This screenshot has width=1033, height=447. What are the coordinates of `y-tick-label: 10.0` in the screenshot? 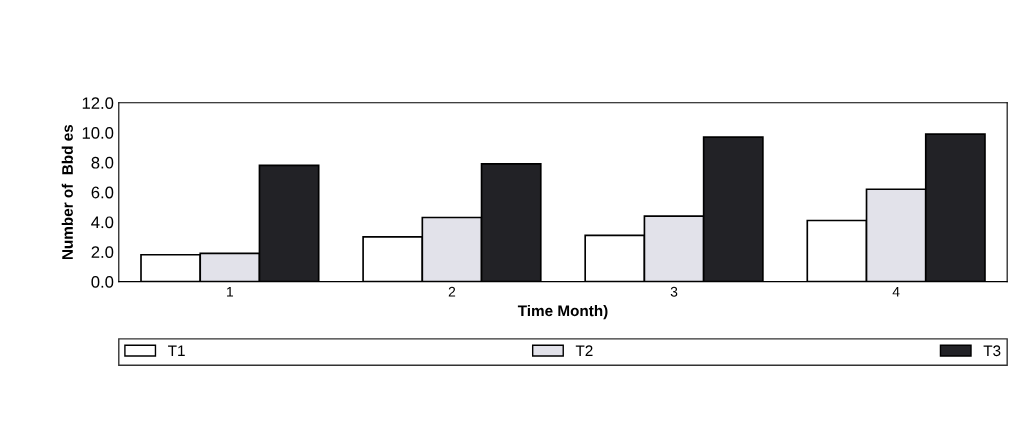 It's located at (98, 133).